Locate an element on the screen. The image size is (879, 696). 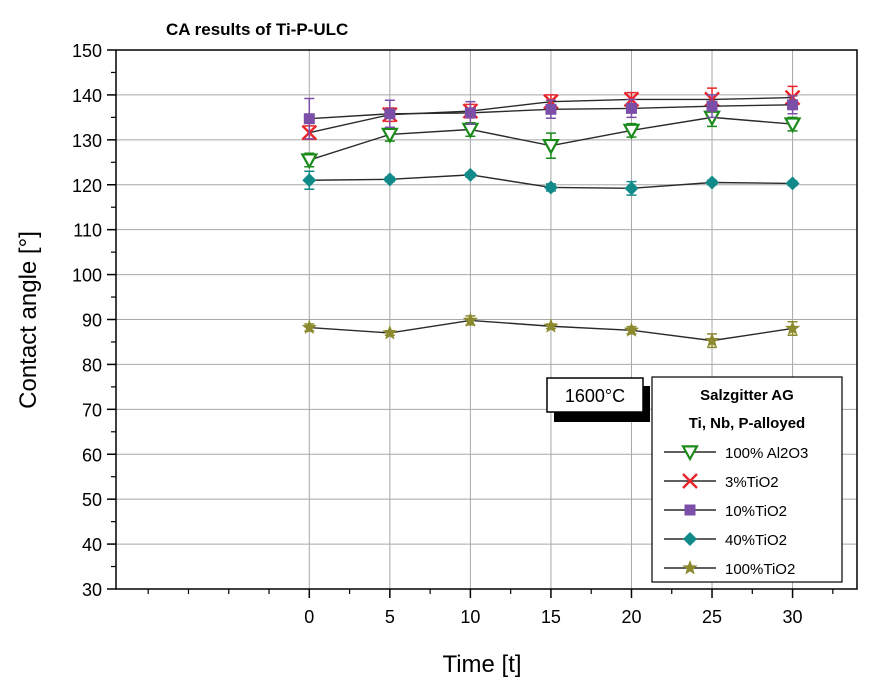
y-tick-label: 40 is located at coordinates (92, 545).